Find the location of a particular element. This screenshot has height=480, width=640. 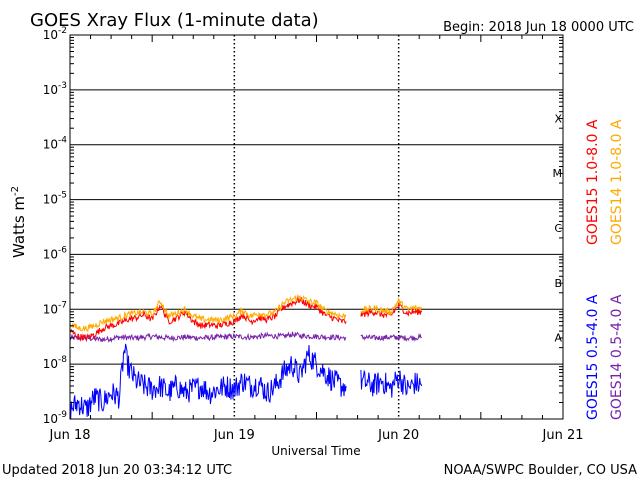

legend-entry-2: GOES15 0.5-4.0 A is located at coordinates (593, 357).